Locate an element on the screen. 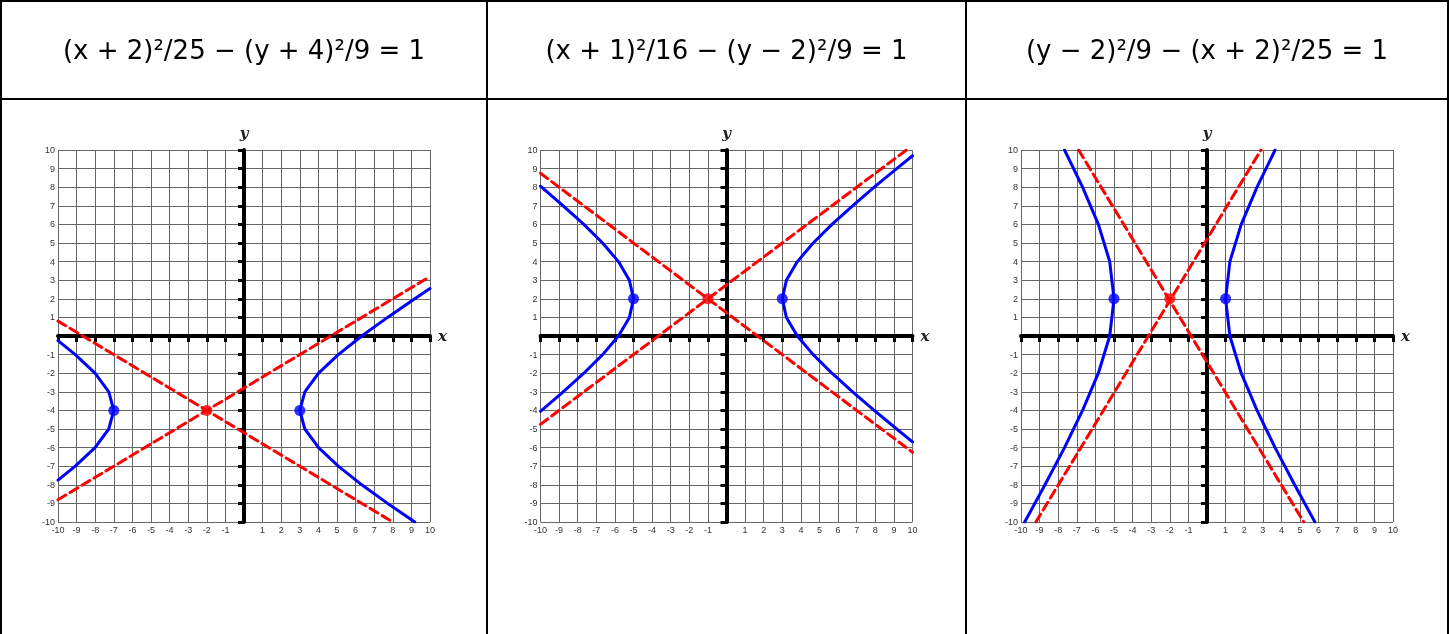 The height and width of the screenshot is (634, 1449). chart-title: (x + 2)²/25 − (y + 4)²/9 = 1 is located at coordinates (244, 51).